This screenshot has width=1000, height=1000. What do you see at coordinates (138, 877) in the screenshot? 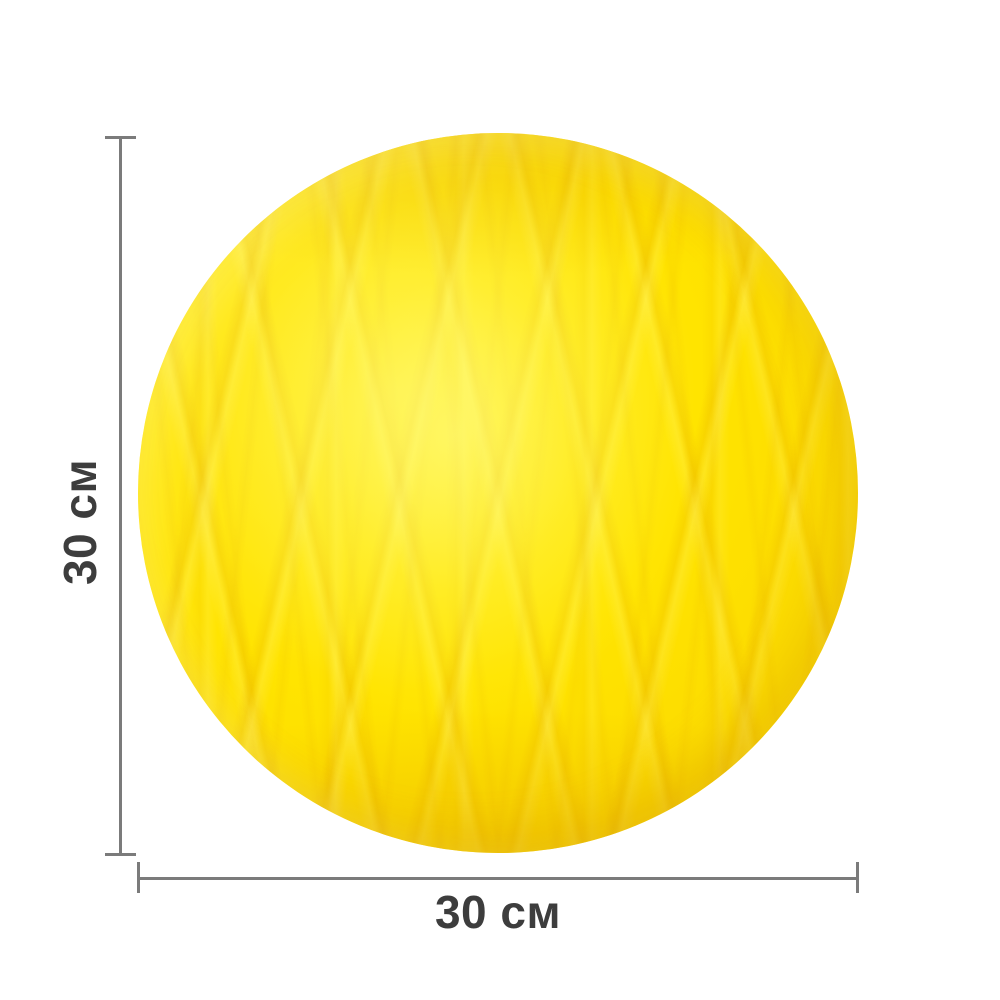
I see `width-dimension-tick-left` at bounding box center [138, 877].